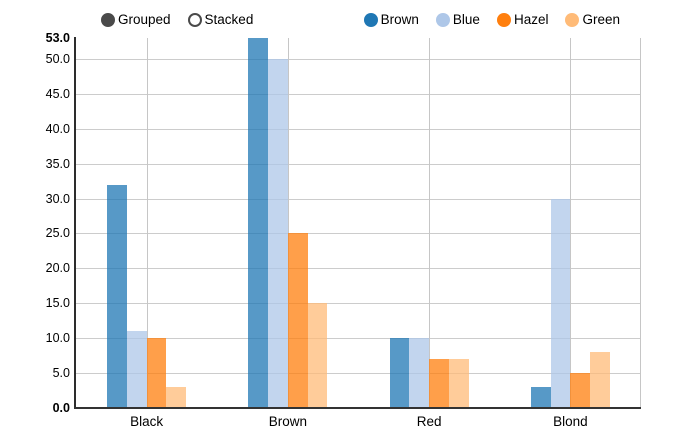 The width and height of the screenshot is (673, 446). Describe the element at coordinates (177, 19) in the screenshot. I see `mode-controls: Grouped Stacked` at that location.